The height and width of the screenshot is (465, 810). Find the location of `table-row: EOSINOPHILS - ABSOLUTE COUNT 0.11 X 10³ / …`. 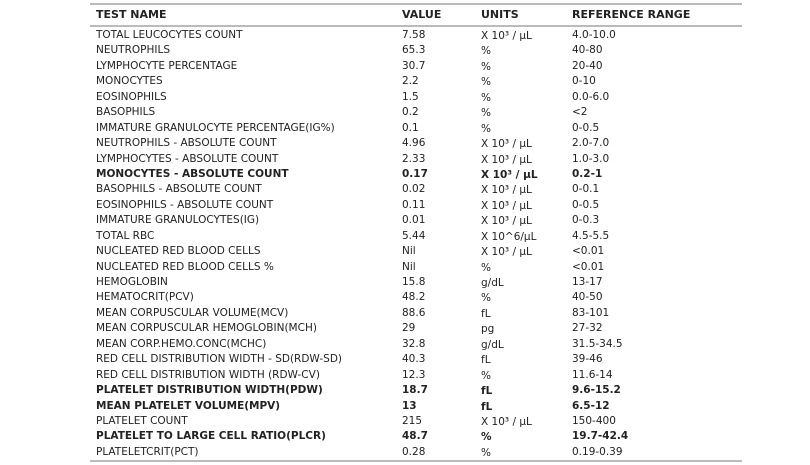

table-row: EOSINOPHILS - ABSOLUTE COUNT 0.11 X 10³ / … is located at coordinates (405, 205).